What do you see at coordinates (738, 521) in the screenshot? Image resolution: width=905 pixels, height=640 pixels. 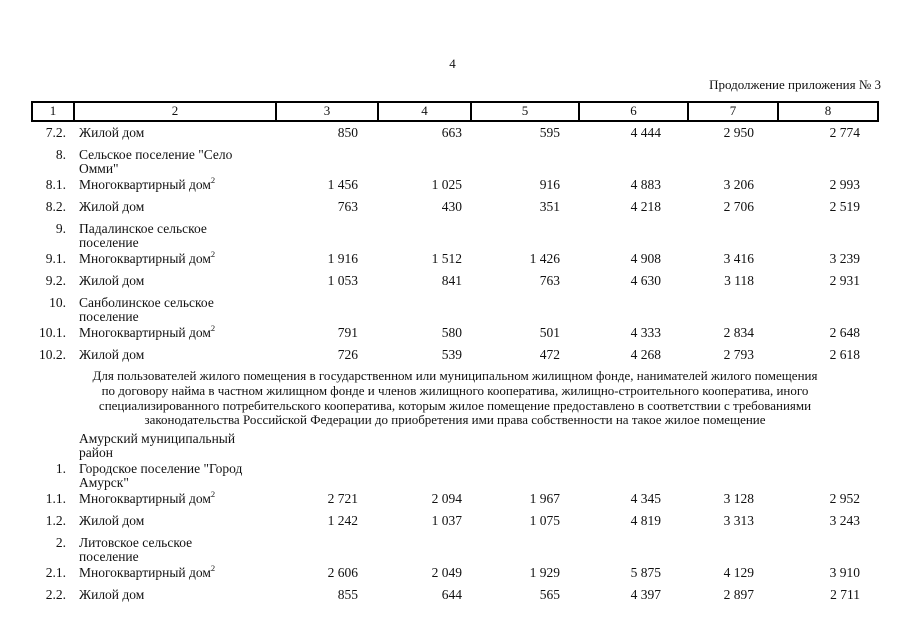 I see `cell-value: 3 313` at bounding box center [738, 521].